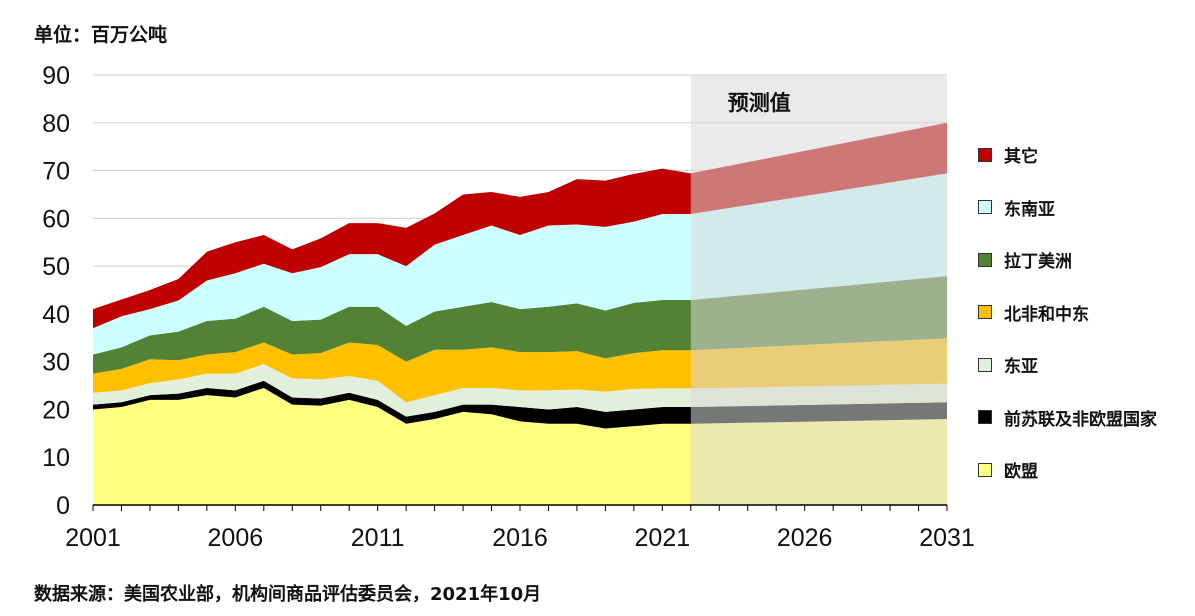 This screenshot has width=1195, height=616. Describe the element at coordinates (56, 363) in the screenshot. I see `y-tick-label: 30` at that location.